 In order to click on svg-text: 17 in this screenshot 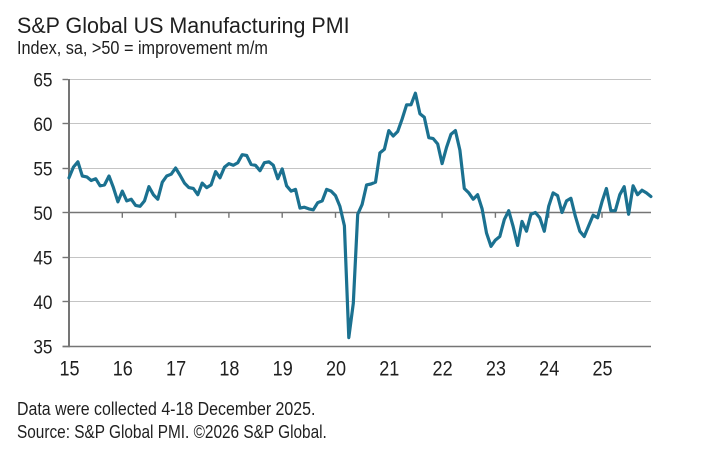, I will do `click(176, 369)`.